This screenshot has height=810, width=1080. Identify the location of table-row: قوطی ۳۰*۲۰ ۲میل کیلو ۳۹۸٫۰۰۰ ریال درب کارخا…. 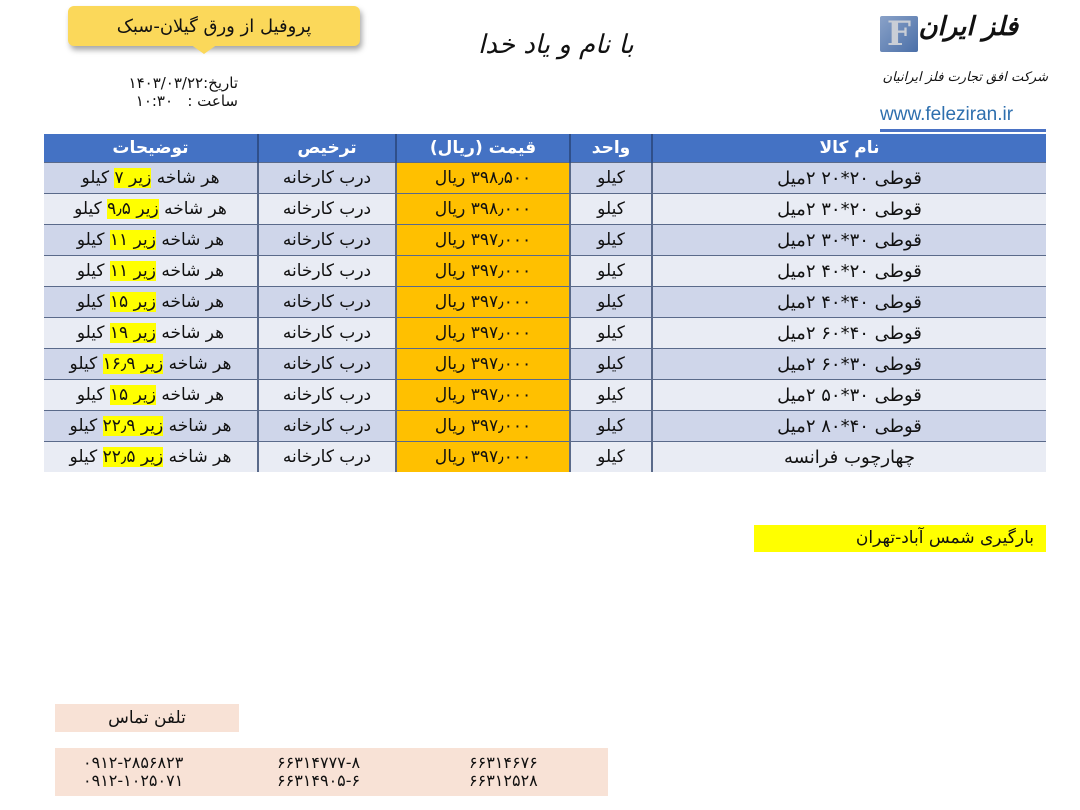
(545, 209).